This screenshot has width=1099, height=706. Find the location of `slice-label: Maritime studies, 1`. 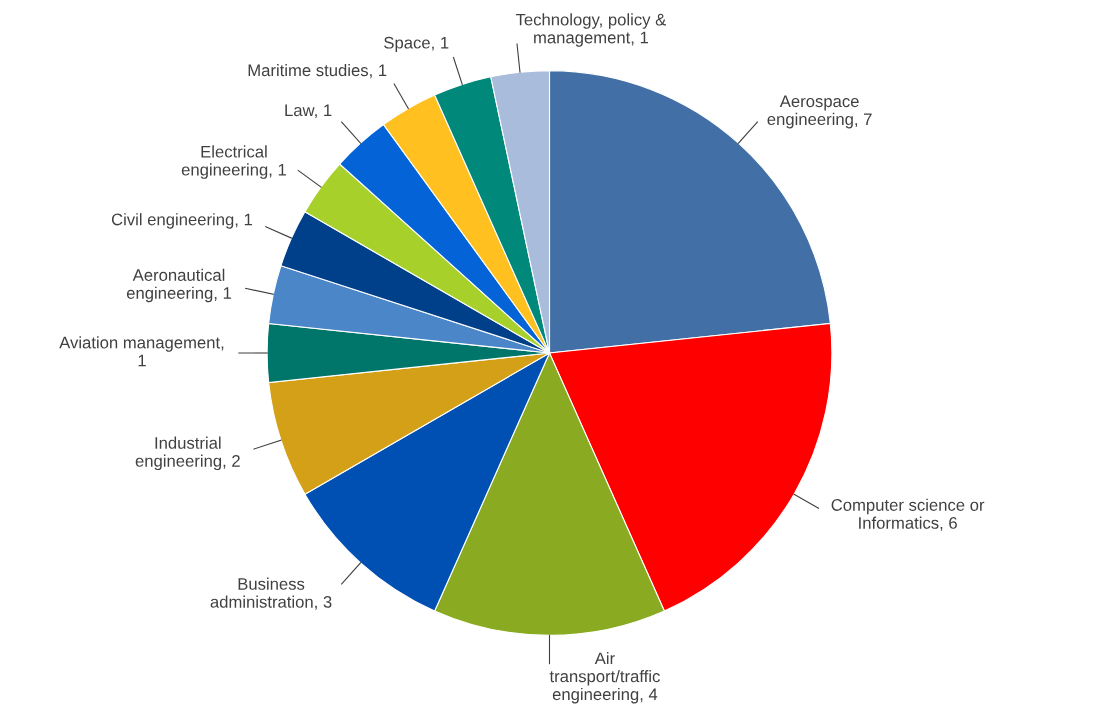

slice-label: Maritime studies, 1 is located at coordinates (317, 71).